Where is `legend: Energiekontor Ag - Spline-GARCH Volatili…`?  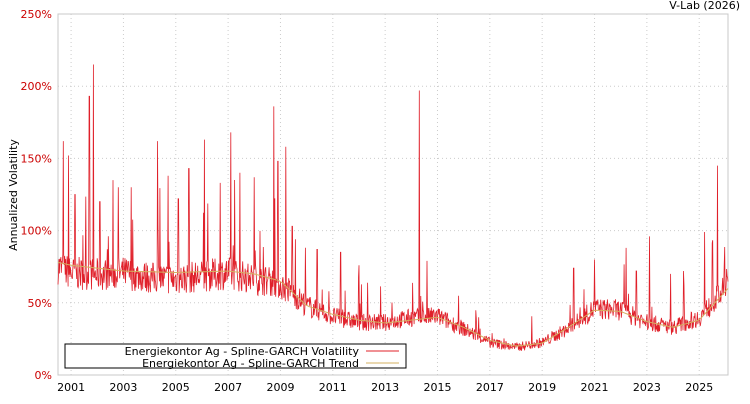
legend: Energiekontor Ag - Spline-GARCH Volatili… is located at coordinates (235, 356).